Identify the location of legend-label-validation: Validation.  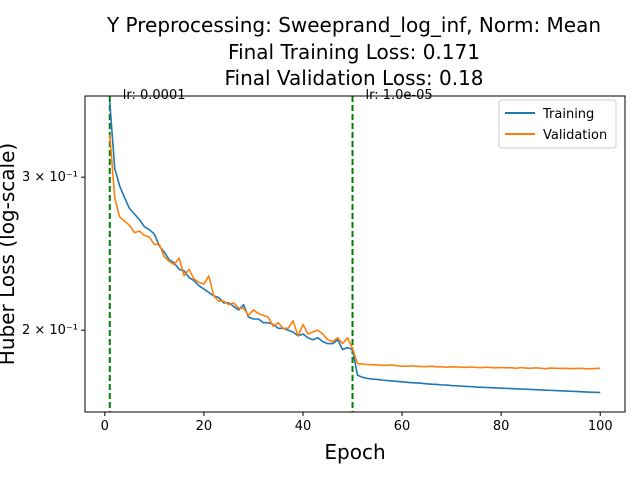
(575, 135).